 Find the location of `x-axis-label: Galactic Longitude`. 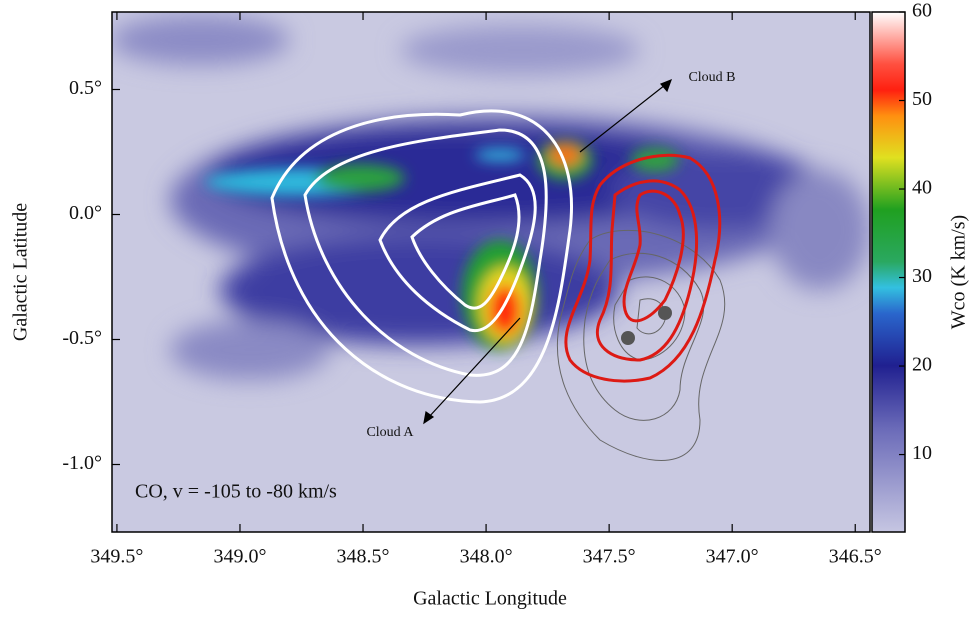

x-axis-label: Galactic Longitude is located at coordinates (490, 599).